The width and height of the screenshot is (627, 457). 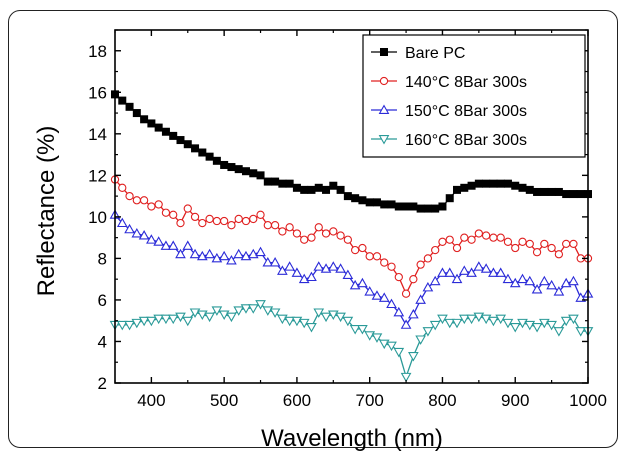 I want to click on y-tick-label: 4, so click(x=102, y=341).